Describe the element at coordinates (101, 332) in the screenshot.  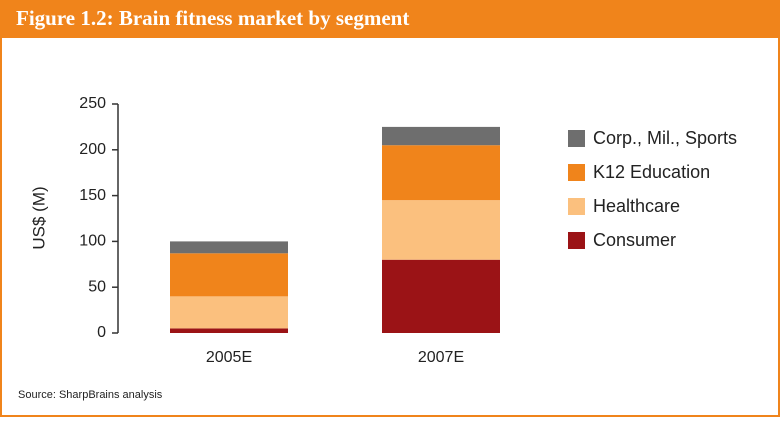
I see `y-tick-label: 0` at that location.